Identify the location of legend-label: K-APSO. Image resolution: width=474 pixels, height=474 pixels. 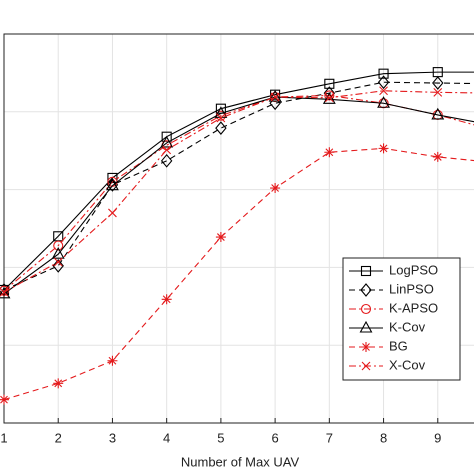
(413, 307).